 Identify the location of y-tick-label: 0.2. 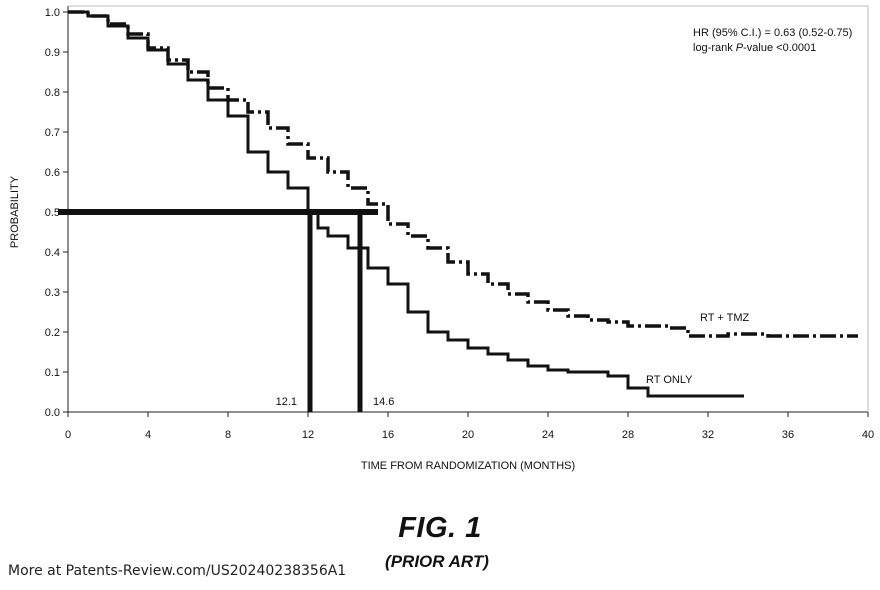
(52, 333).